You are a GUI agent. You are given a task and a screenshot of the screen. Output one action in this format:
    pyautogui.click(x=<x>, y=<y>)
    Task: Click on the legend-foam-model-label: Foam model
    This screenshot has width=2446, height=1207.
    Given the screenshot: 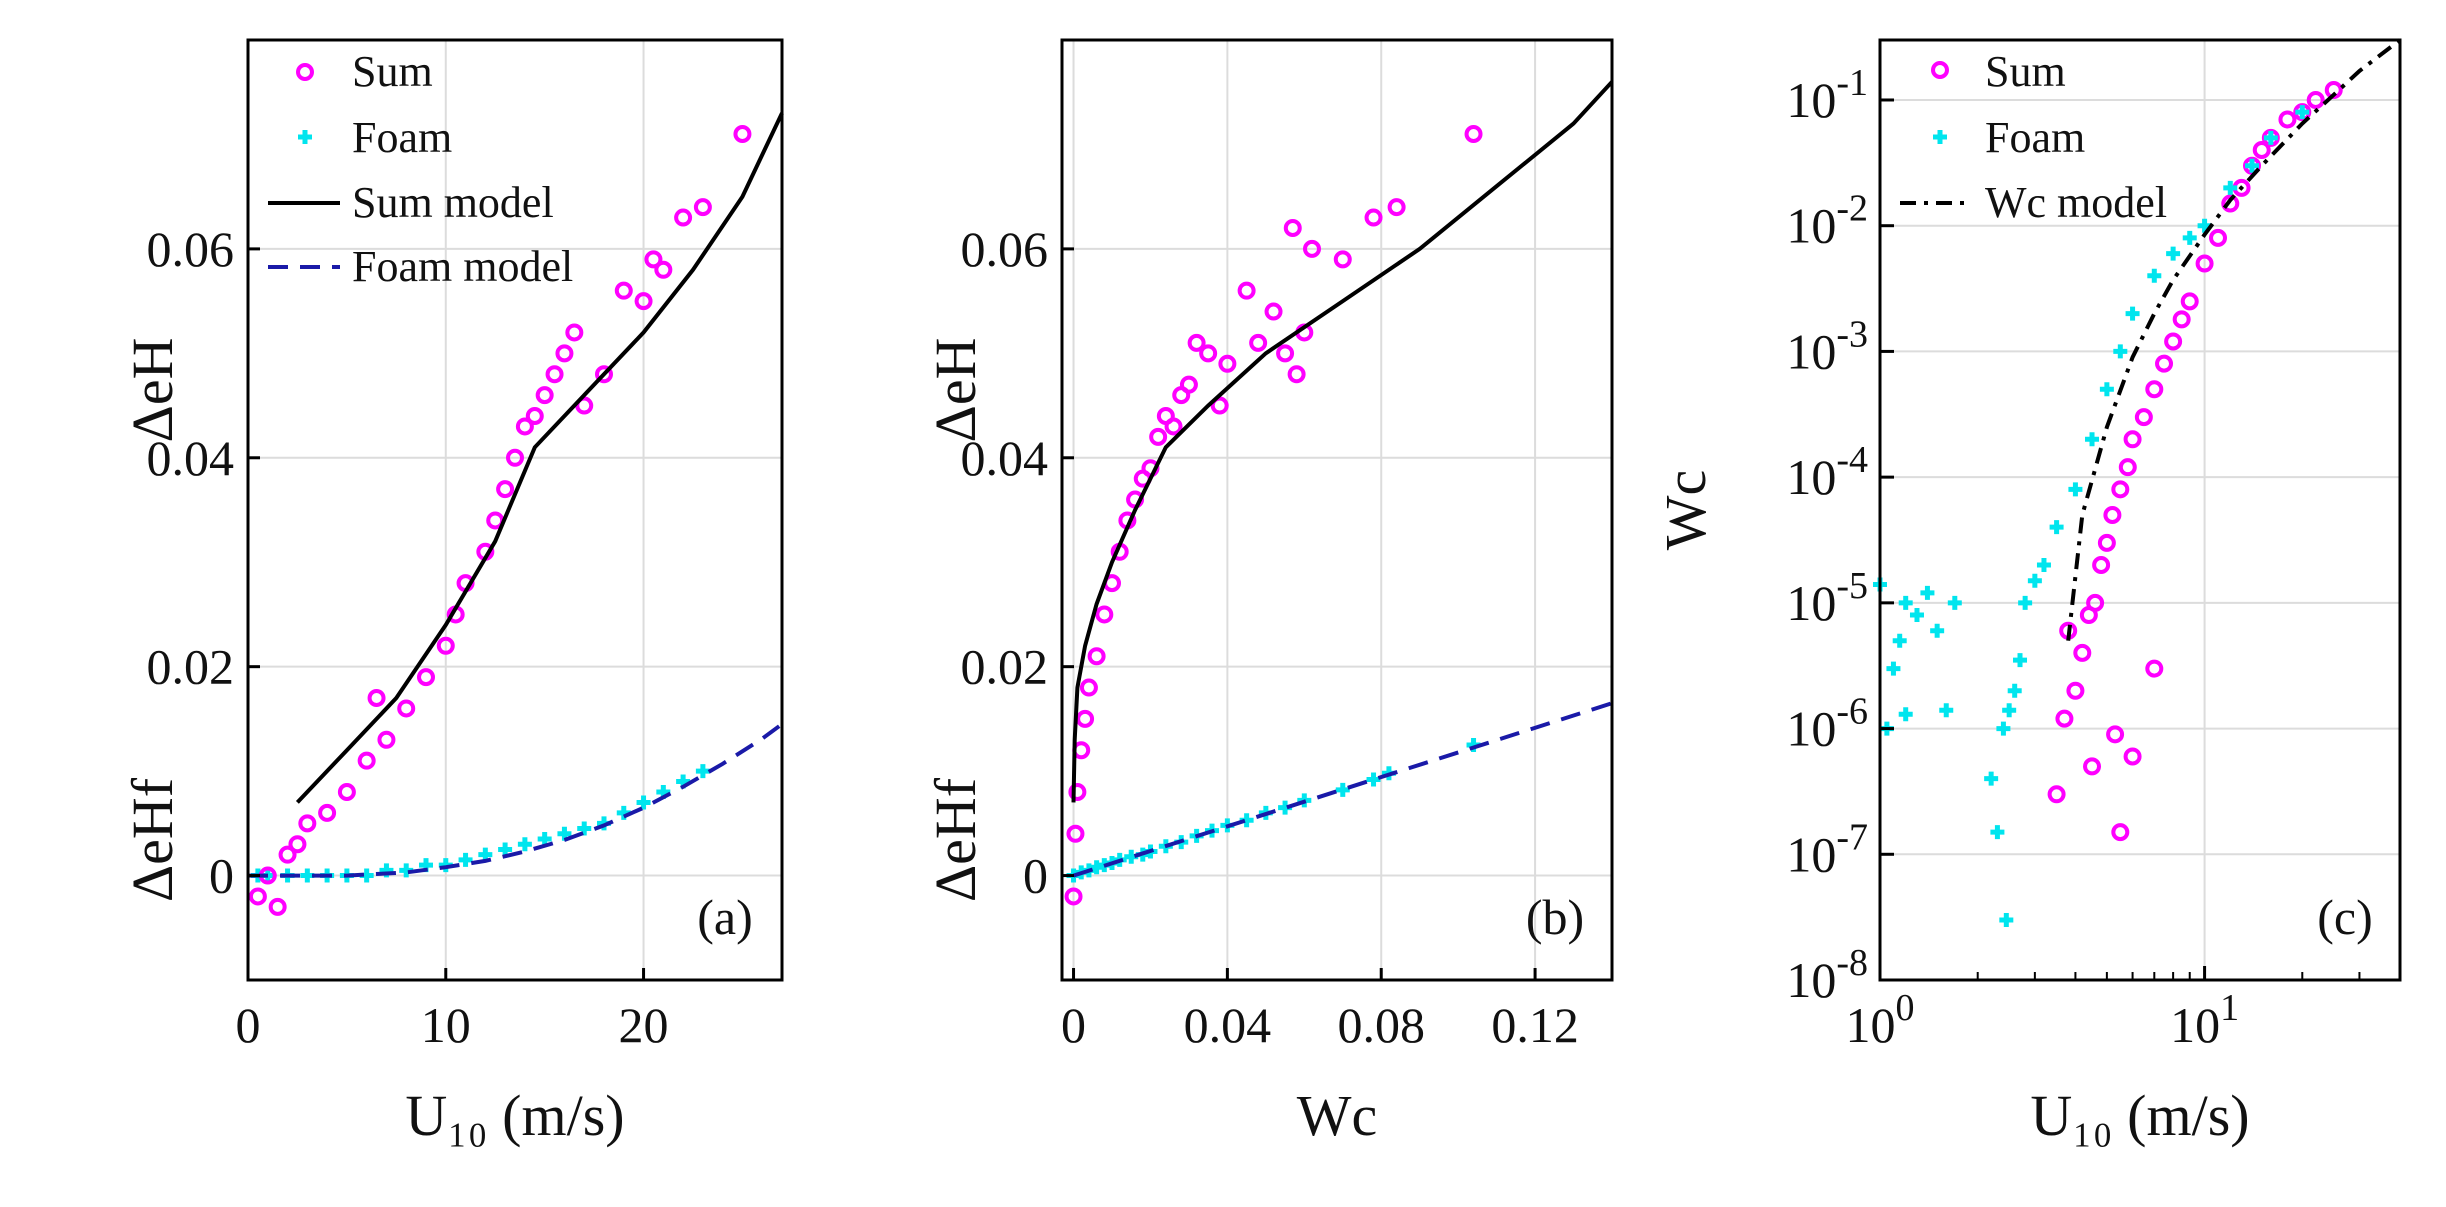 What is the action you would take?
    pyautogui.click(x=462, y=266)
    